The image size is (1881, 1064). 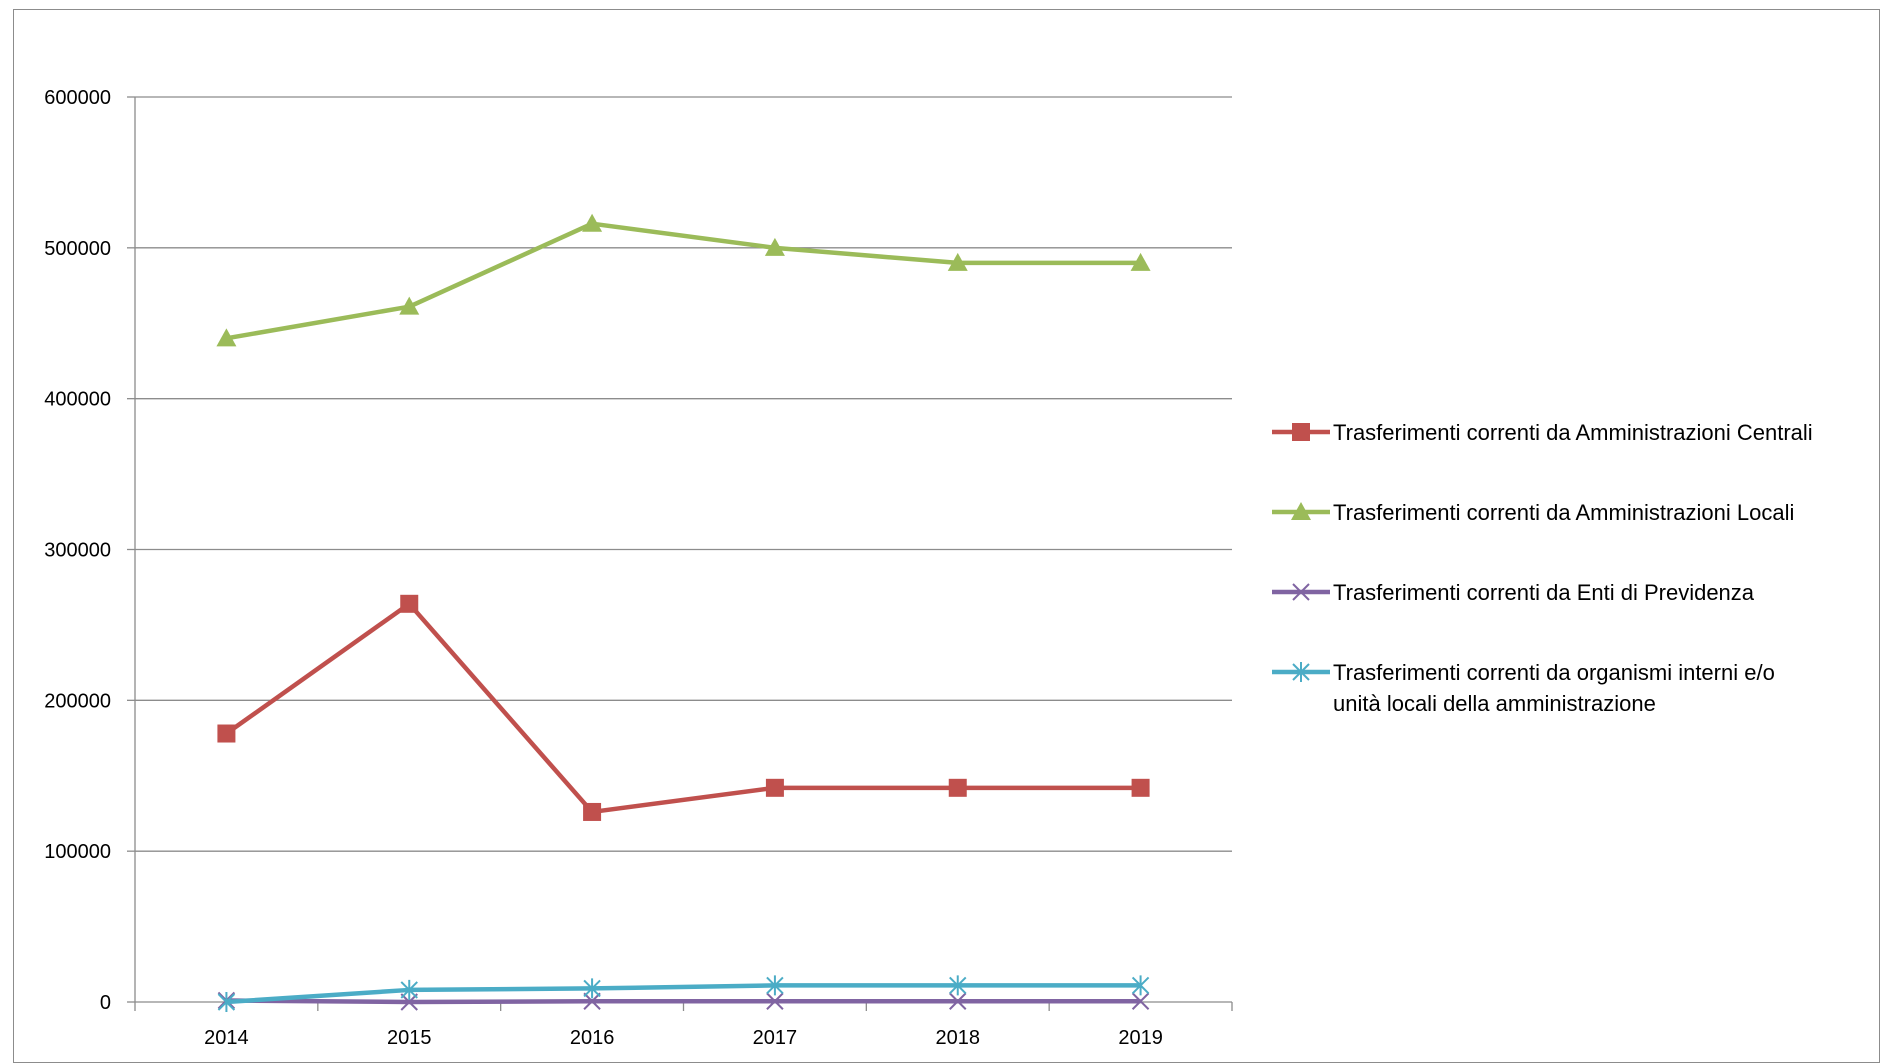 What do you see at coordinates (77, 249) in the screenshot?
I see `y-tick-label: 500000` at bounding box center [77, 249].